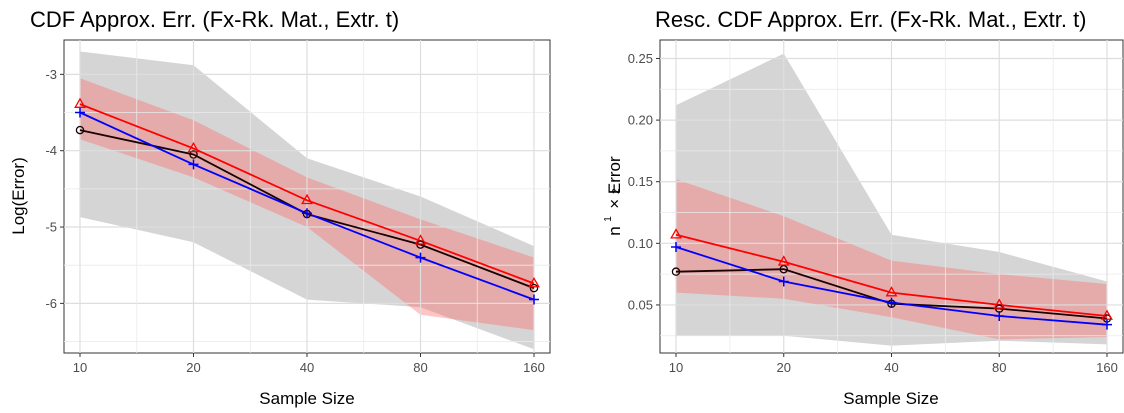 The image size is (1124, 413). I want to click on y-tick-label: -3, so click(51, 74).